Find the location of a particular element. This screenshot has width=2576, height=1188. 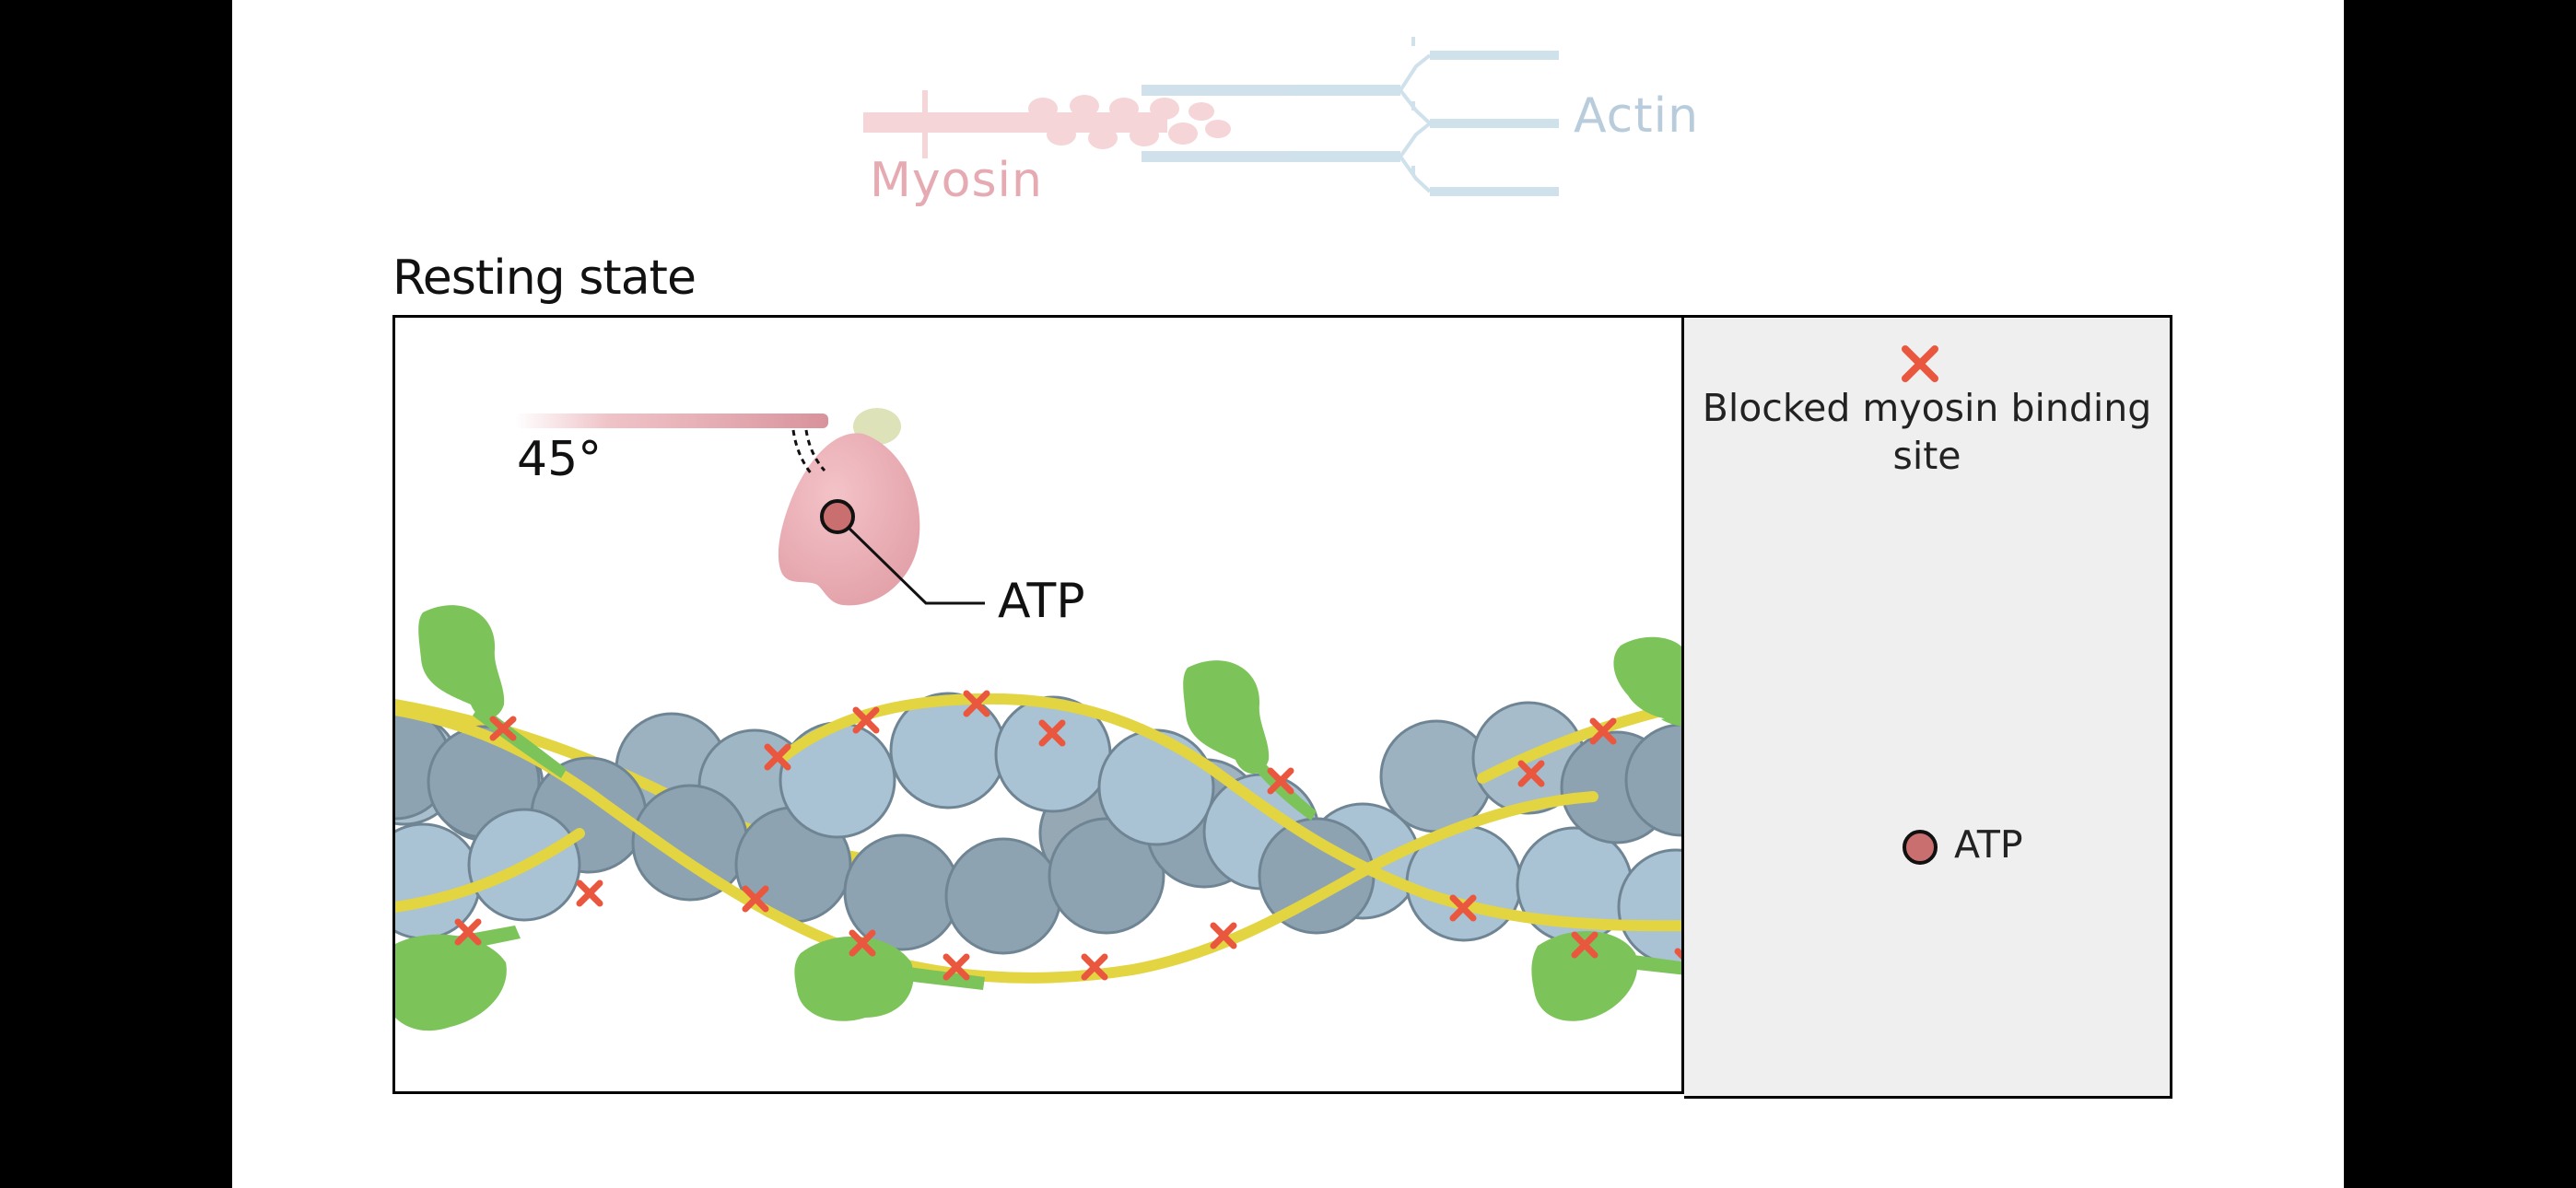

actin-label: Actin is located at coordinates (1637, 116).